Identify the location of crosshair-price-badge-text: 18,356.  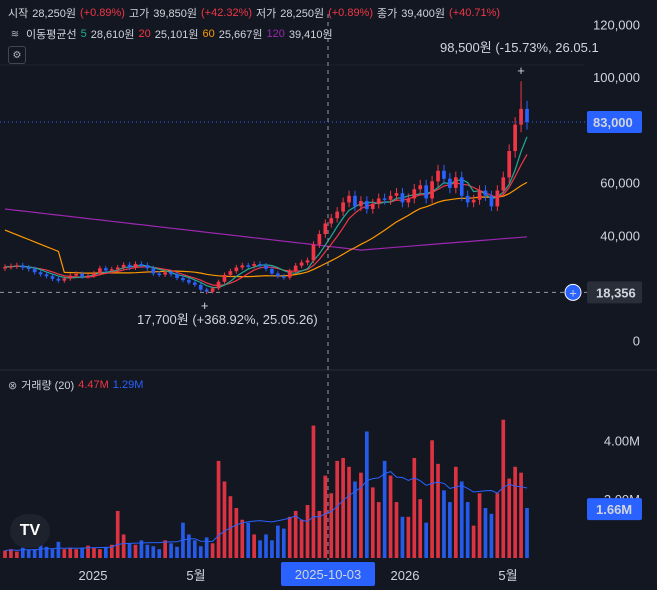
(616, 292).